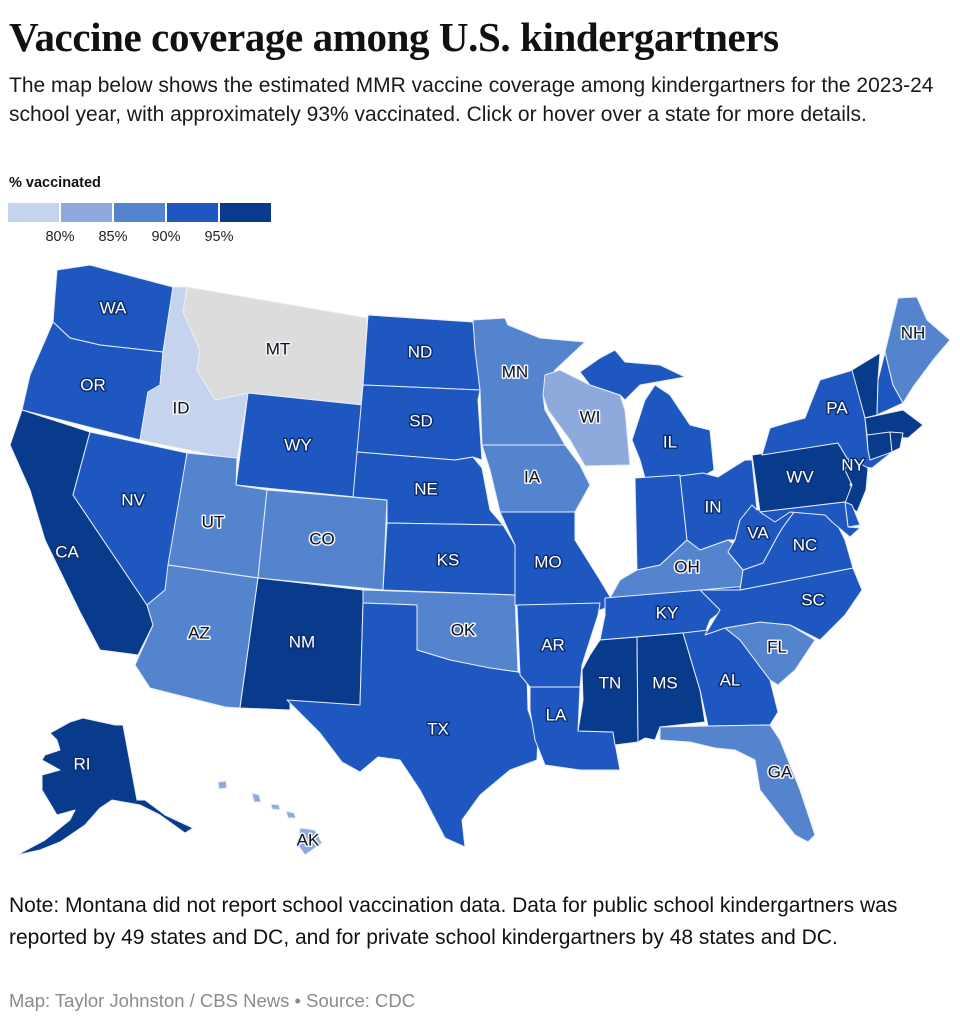 The width and height of the screenshot is (960, 1026). Describe the element at coordinates (60, 237) in the screenshot. I see `legend-tick-80: 80%` at that location.